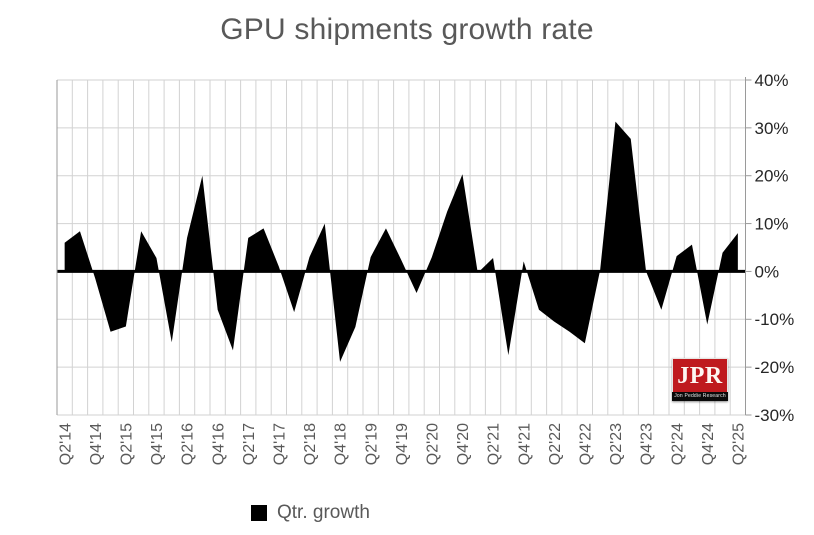 The height and width of the screenshot is (535, 814). What do you see at coordinates (157, 444) in the screenshot?
I see `x-tick-label: Q4'15` at bounding box center [157, 444].